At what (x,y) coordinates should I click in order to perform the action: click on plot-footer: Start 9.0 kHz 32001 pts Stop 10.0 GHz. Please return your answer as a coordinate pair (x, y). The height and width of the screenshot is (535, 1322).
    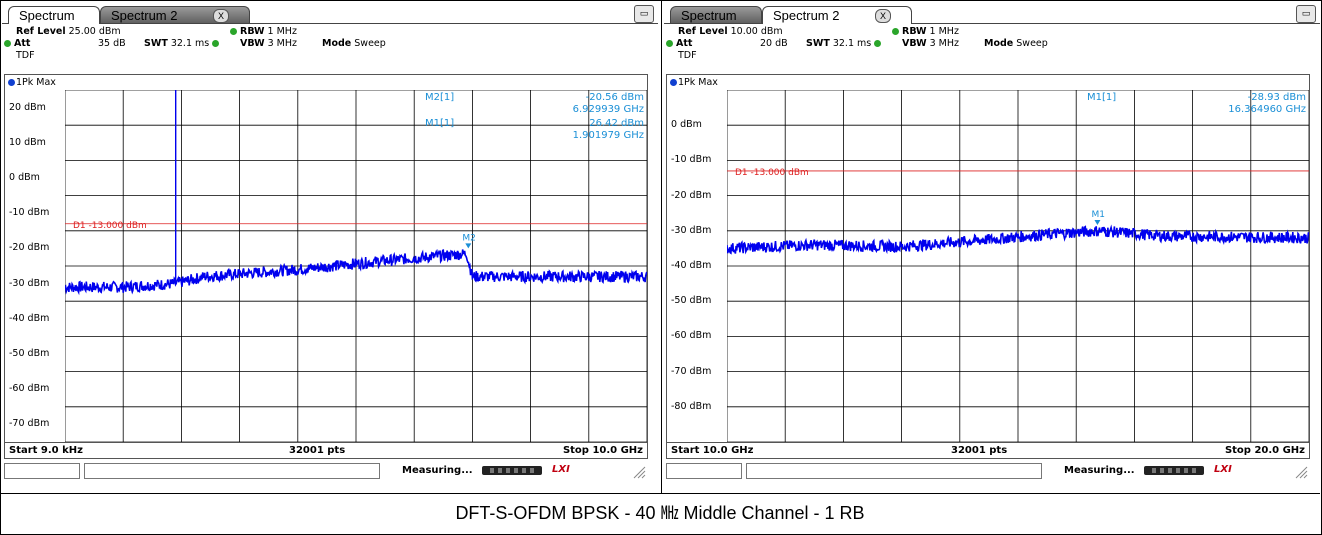
    Looking at the image, I should click on (326, 450).